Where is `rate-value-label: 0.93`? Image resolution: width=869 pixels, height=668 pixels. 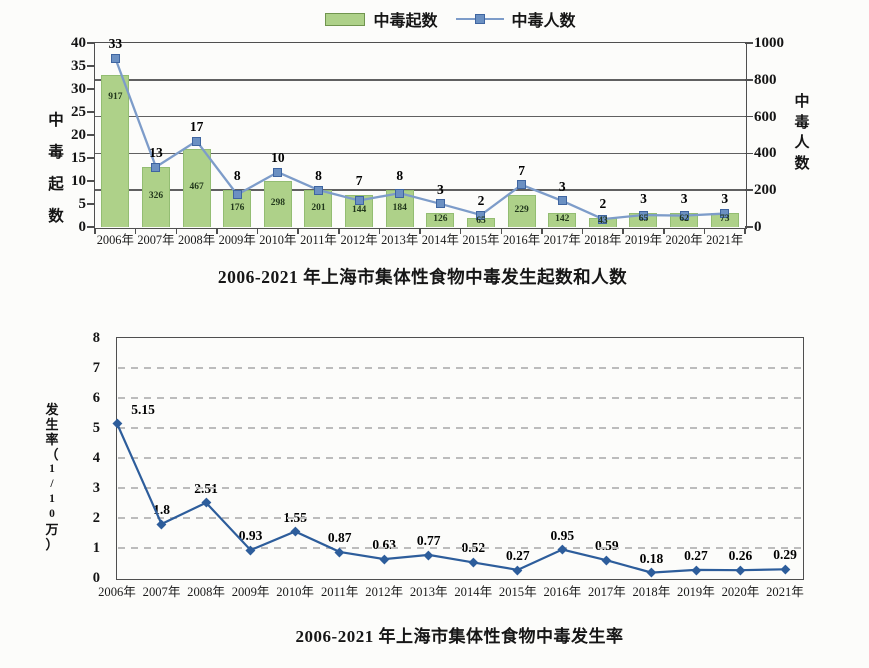
rate-value-label: 0.93 is located at coordinates (250, 536).